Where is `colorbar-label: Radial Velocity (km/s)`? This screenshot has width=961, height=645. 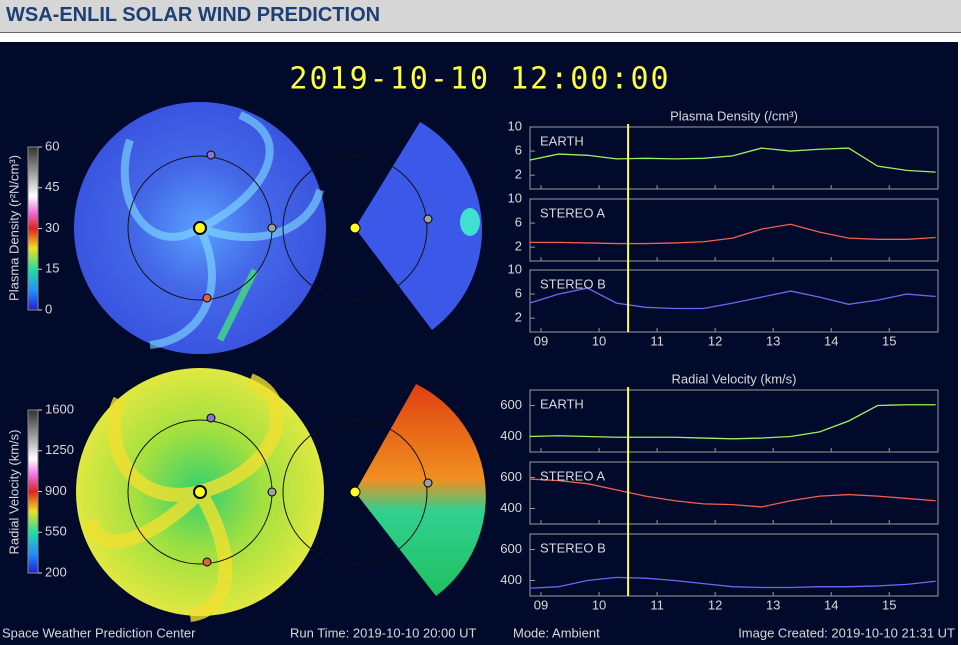
colorbar-label: Radial Velocity (km/s) is located at coordinates (13, 492).